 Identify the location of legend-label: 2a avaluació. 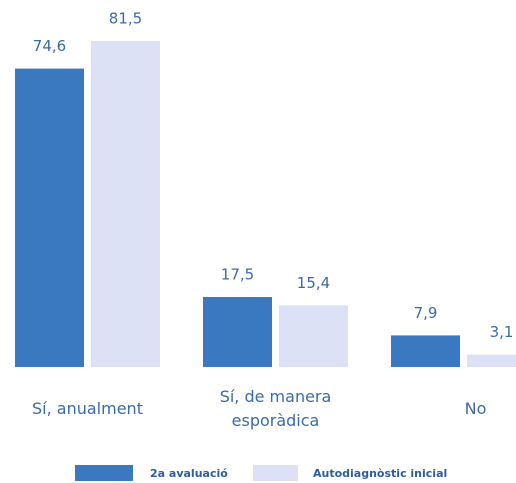
(189, 473).